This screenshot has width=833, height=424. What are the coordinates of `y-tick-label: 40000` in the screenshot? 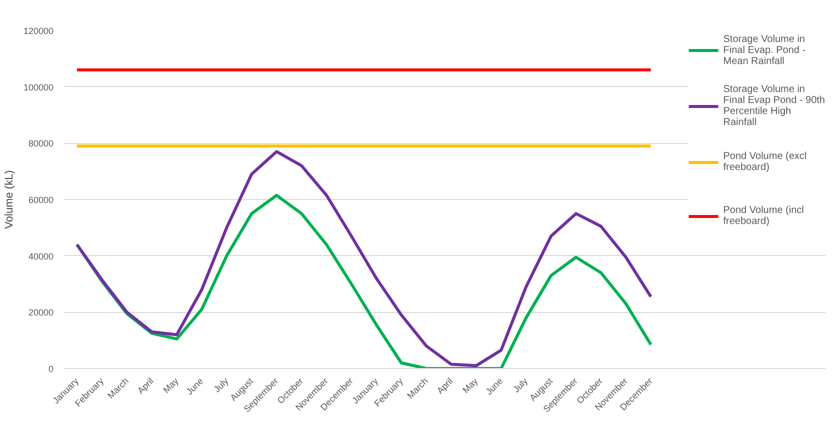 It's located at (41, 256).